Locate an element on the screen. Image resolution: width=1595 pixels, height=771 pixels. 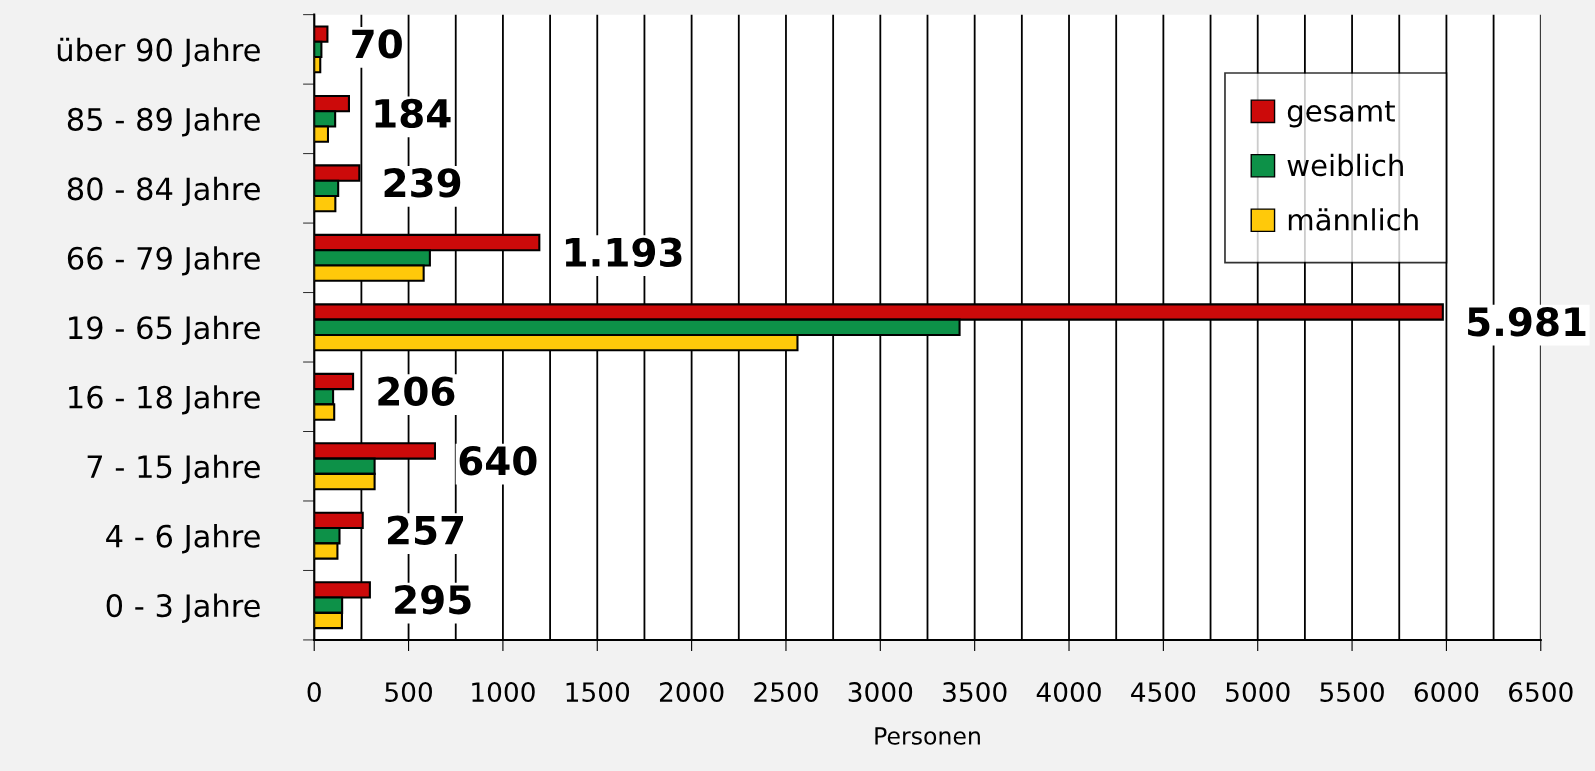
x-tick-label: 5500 is located at coordinates (1352, 692).